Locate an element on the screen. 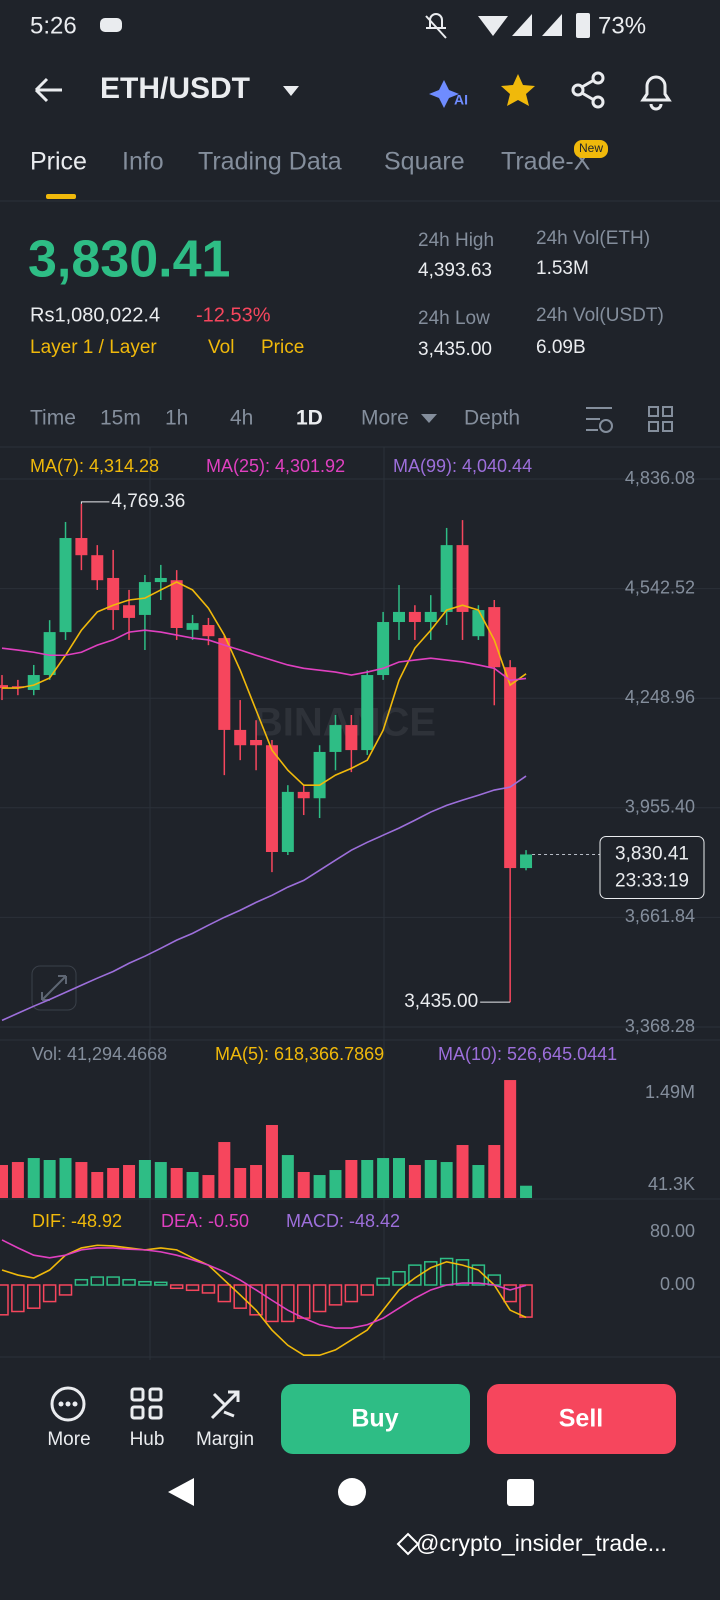  more-dropdown is located at coordinates (429, 418).